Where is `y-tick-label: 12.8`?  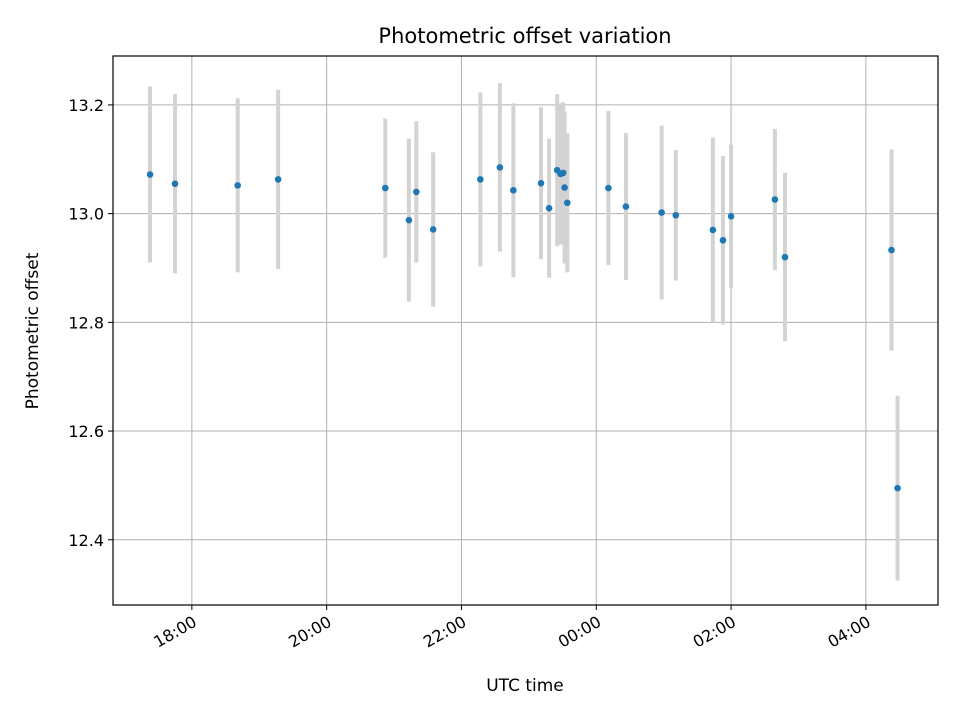 y-tick-label: 12.8 is located at coordinates (86, 322).